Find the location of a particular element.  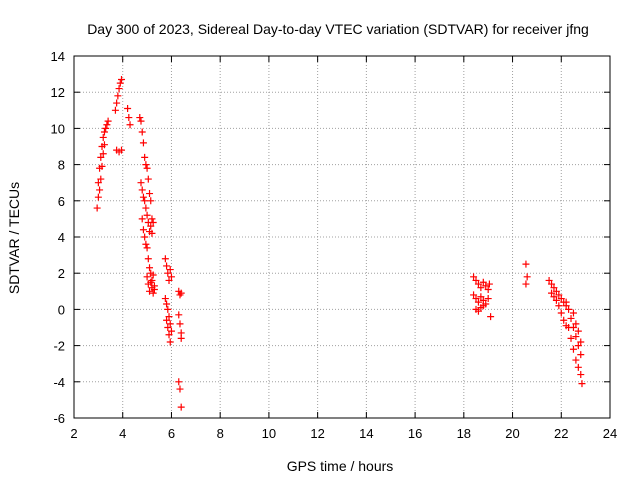

y-tick-label: 14 is located at coordinates (58, 56).